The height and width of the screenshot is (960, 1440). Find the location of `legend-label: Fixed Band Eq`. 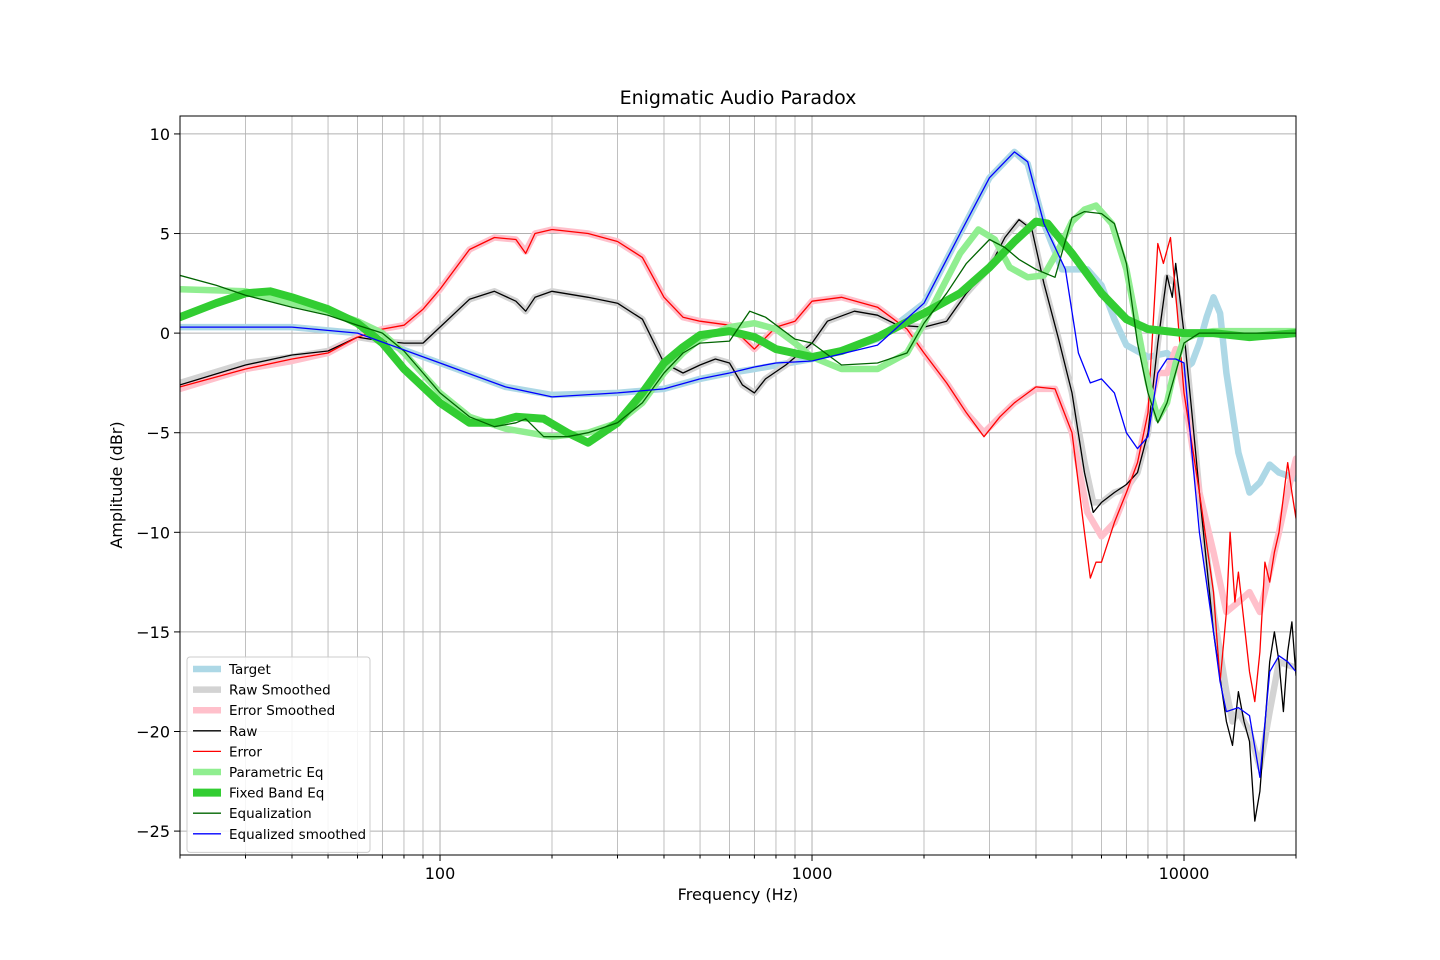

legend-label: Fixed Band Eq is located at coordinates (276, 794).